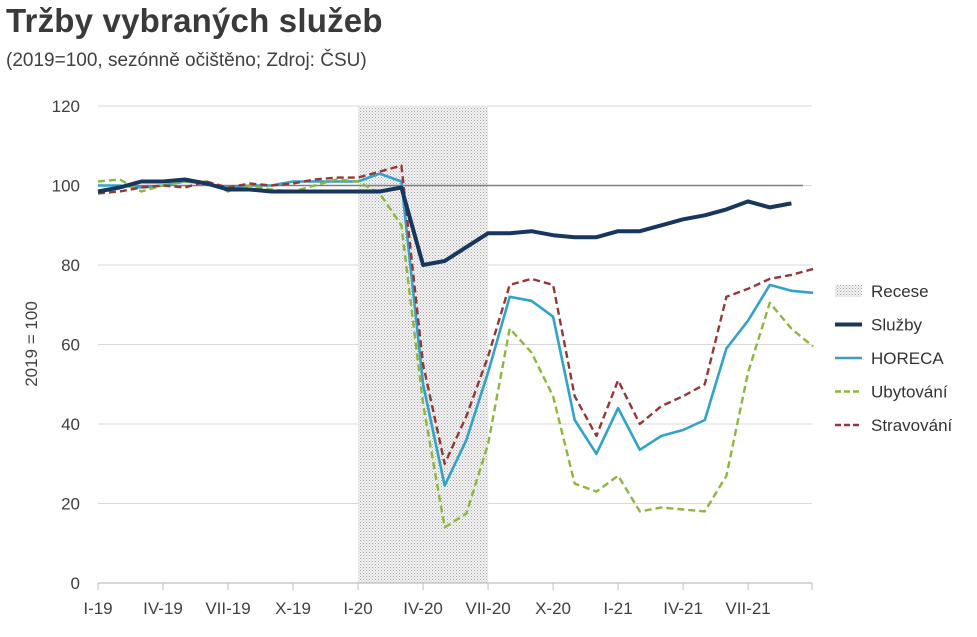 Image resolution: width=977 pixels, height=637 pixels. I want to click on legend-label: Stravování, so click(912, 425).